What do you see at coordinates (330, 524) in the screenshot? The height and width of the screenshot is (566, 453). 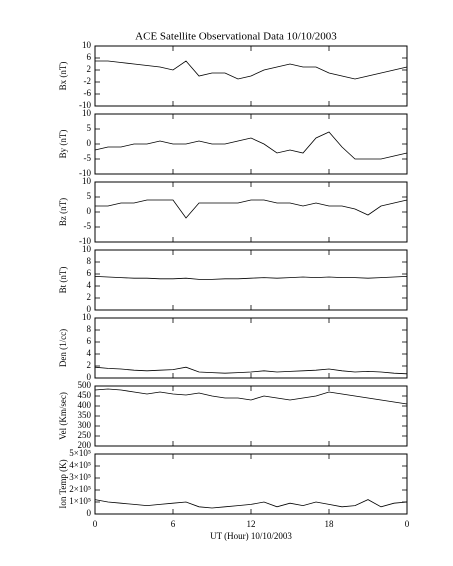 I see `x-tick-label: 18` at bounding box center [330, 524].